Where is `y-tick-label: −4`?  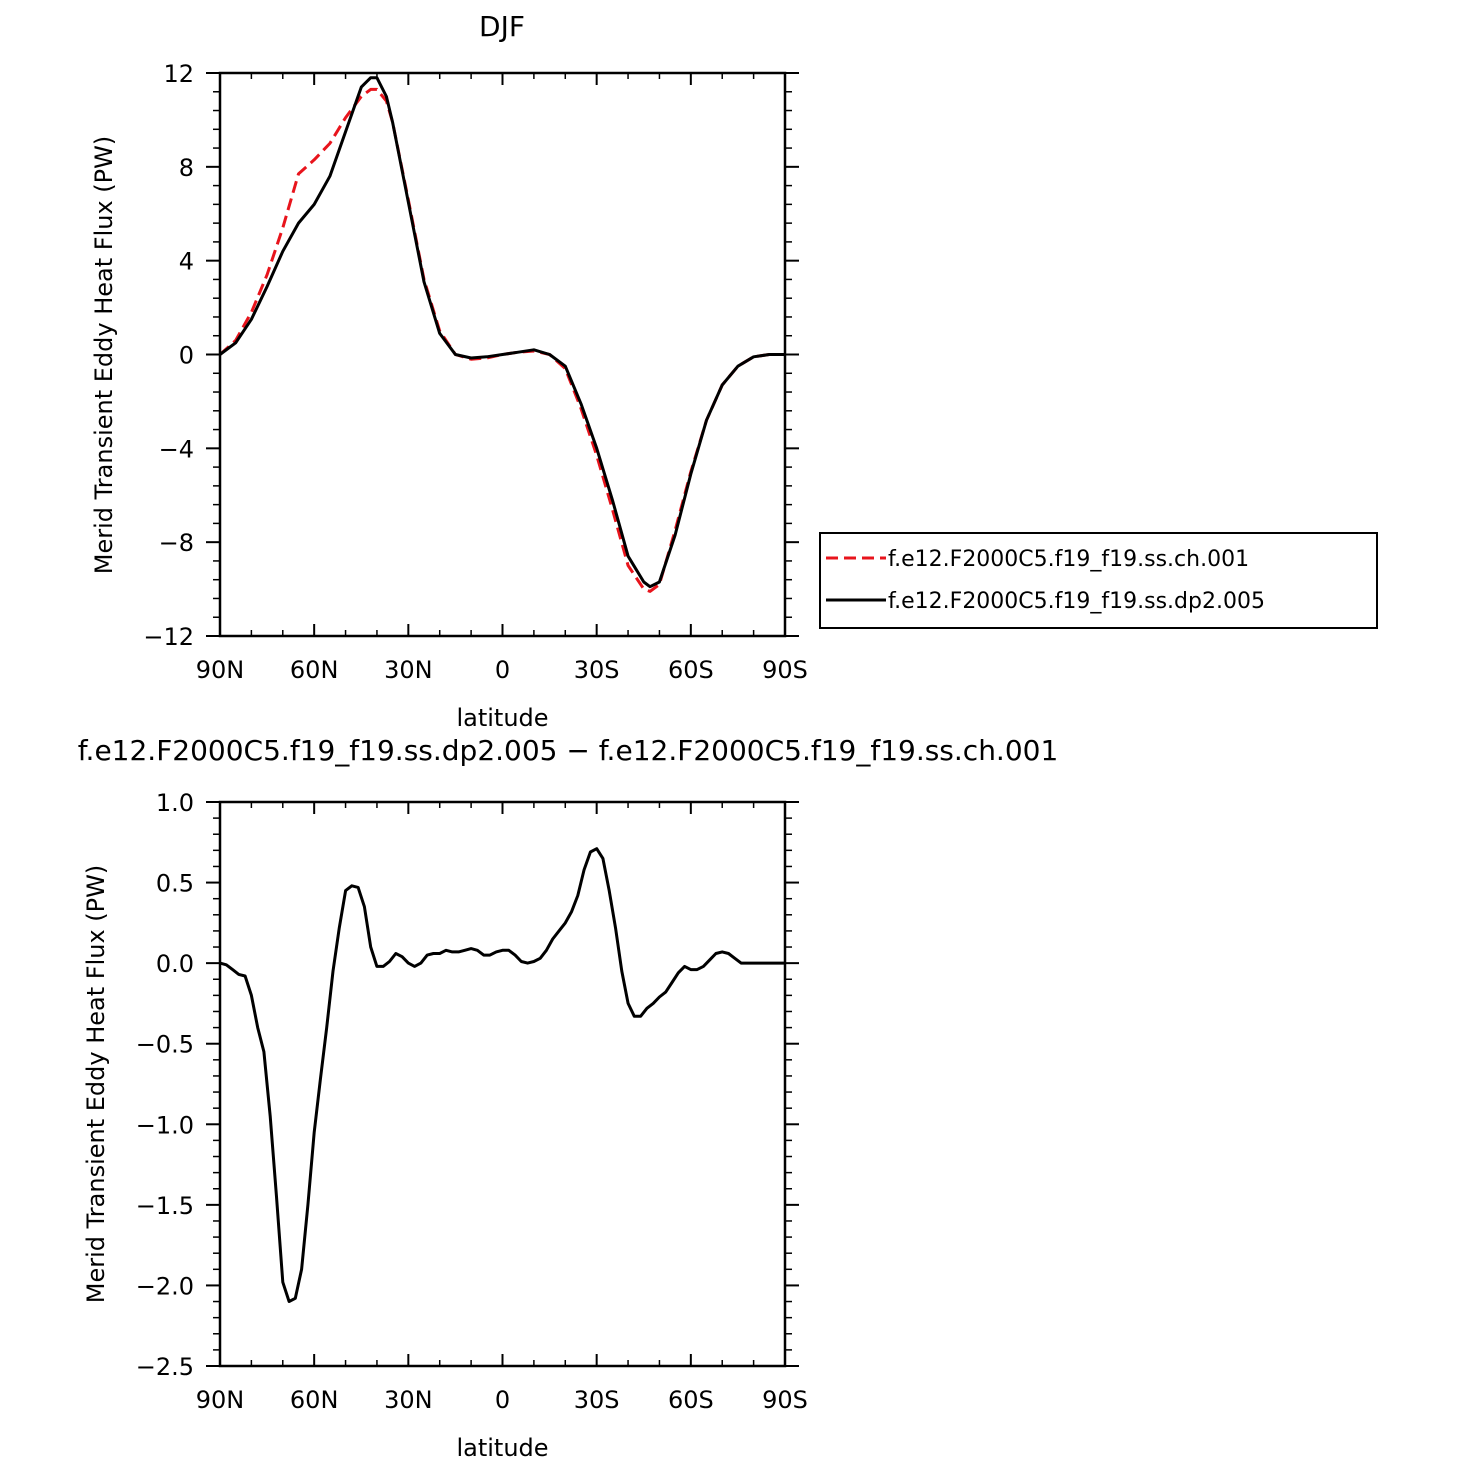
y-tick-label: −4 is located at coordinates (176, 449).